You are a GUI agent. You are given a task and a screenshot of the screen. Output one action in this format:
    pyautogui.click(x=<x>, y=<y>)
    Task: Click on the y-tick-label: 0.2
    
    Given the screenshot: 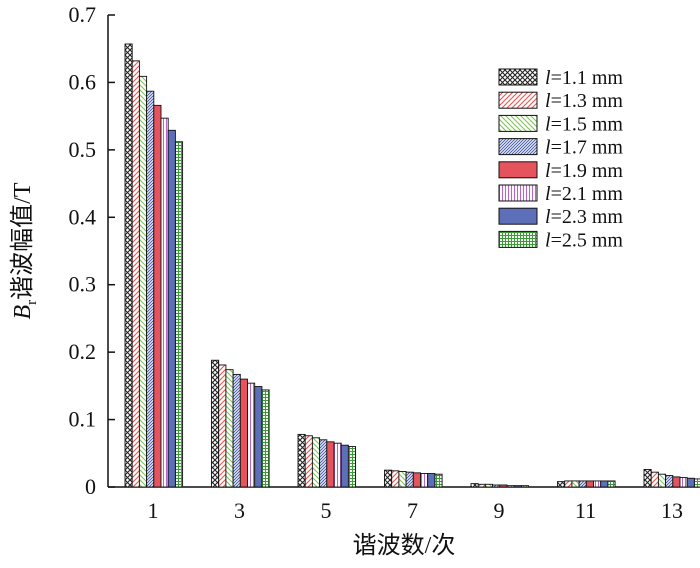 What is the action you would take?
    pyautogui.click(x=83, y=351)
    